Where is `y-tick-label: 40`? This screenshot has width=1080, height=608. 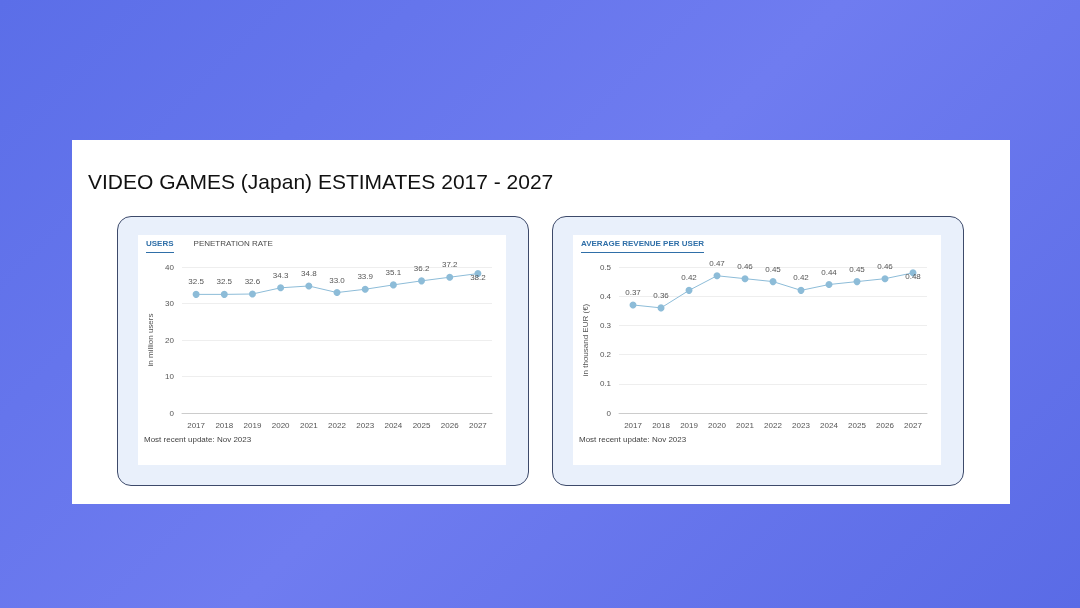
y-tick-label: 40 is located at coordinates (170, 267).